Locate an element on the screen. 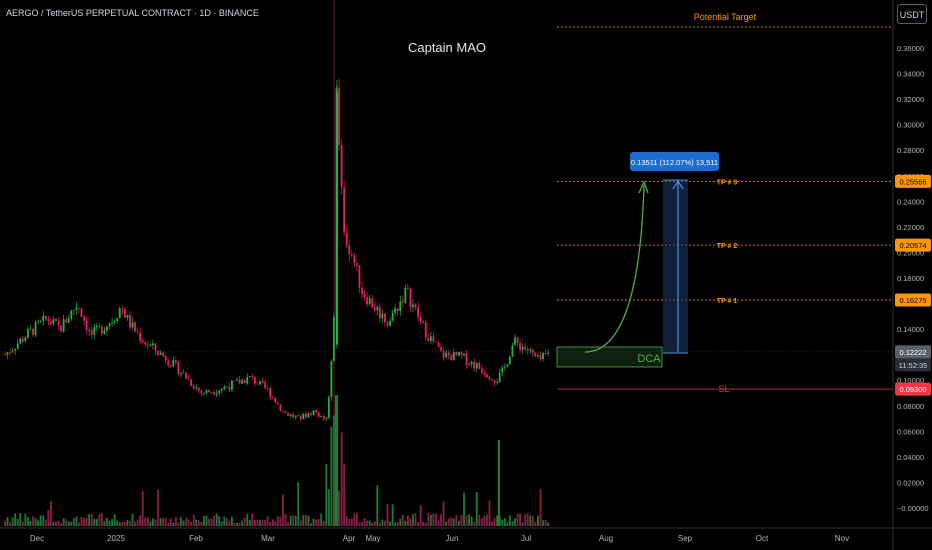 This screenshot has width=932, height=550. measure-label-box is located at coordinates (674, 161).